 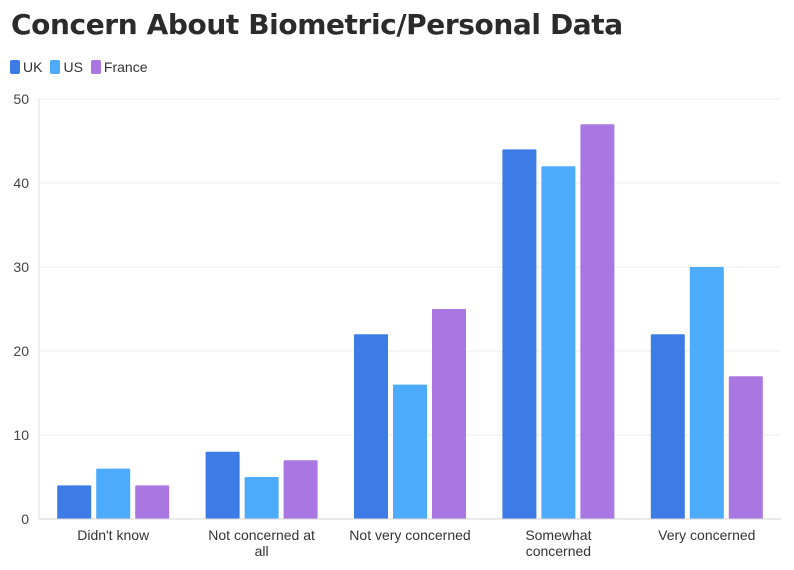 What do you see at coordinates (21, 99) in the screenshot?
I see `y-tick-label: 50` at bounding box center [21, 99].